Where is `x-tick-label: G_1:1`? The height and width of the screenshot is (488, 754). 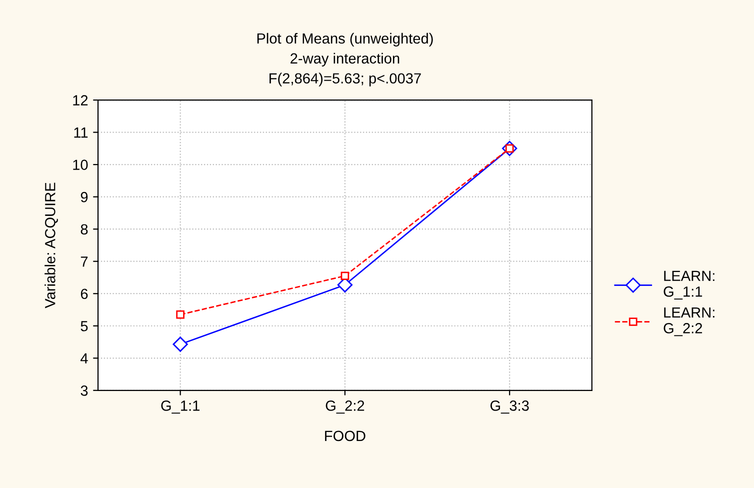
x-tick-label: G_1:1 is located at coordinates (180, 407).